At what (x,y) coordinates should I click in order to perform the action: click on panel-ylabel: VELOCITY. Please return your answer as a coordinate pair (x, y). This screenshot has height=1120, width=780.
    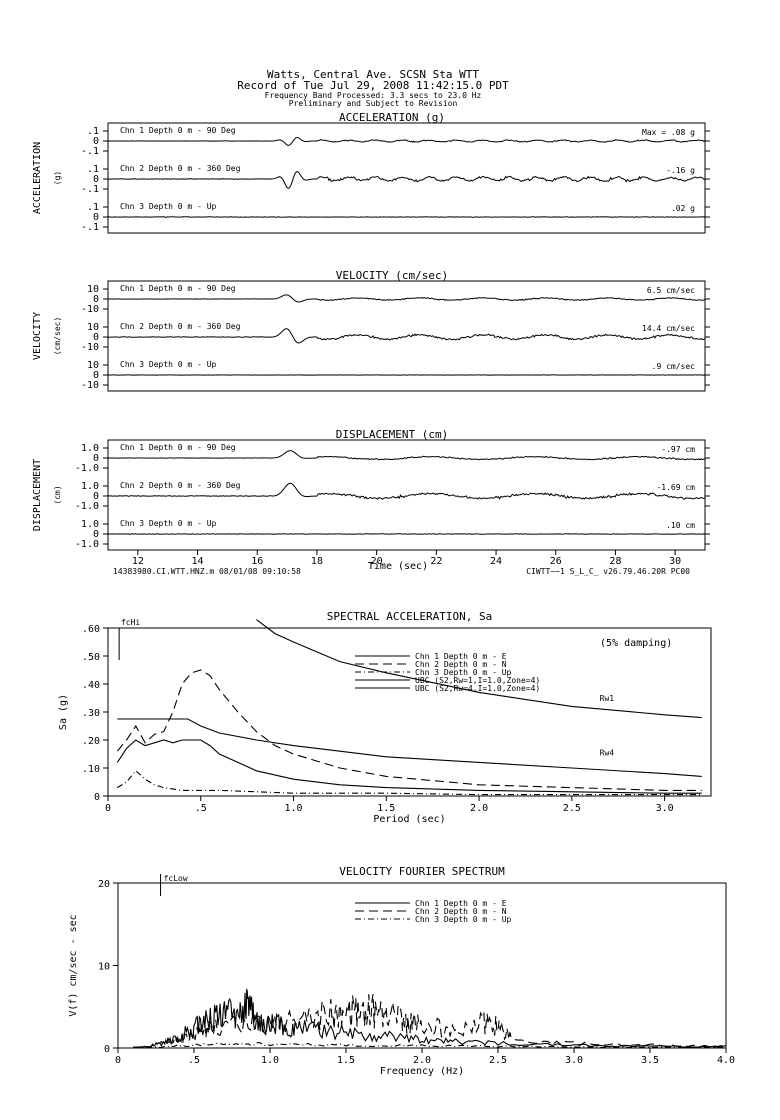
    Looking at the image, I should click on (37, 336).